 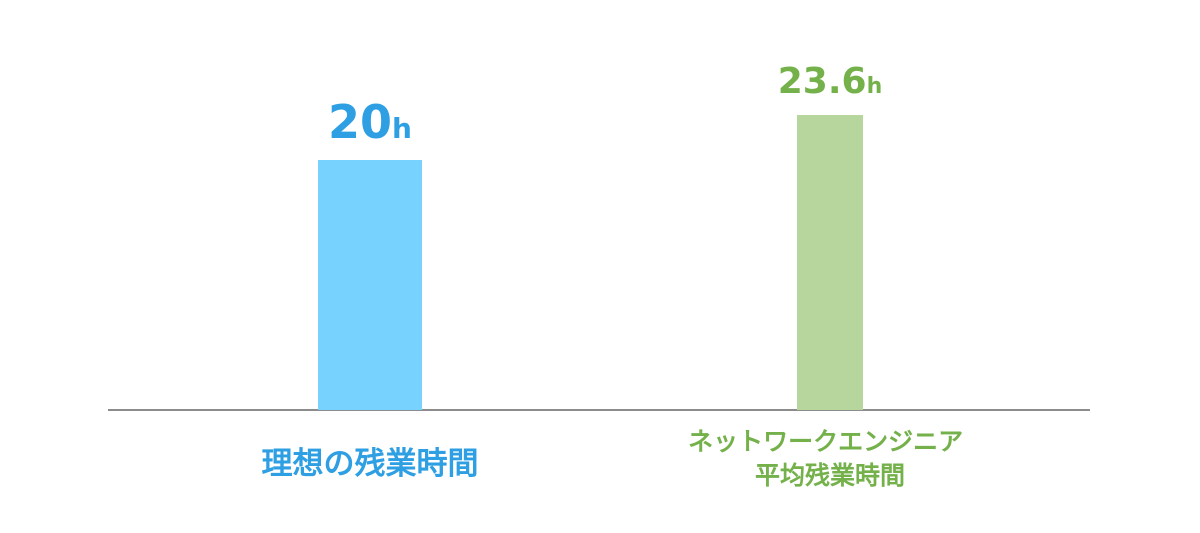 I want to click on value-label: 23.6h, so click(x=830, y=81).